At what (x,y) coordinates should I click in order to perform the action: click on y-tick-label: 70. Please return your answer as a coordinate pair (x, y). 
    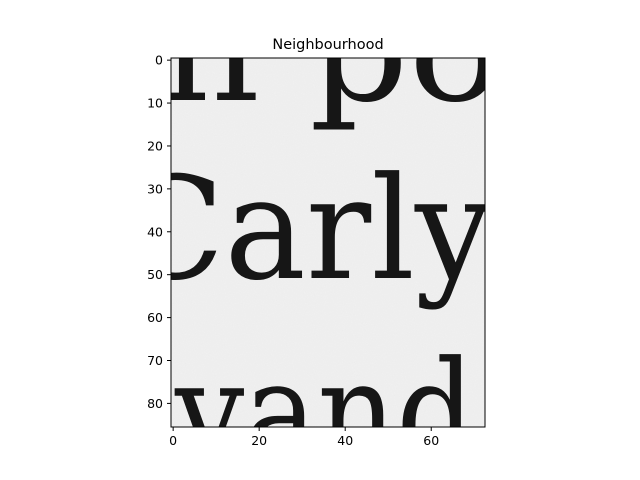
    Looking at the image, I should click on (155, 360).